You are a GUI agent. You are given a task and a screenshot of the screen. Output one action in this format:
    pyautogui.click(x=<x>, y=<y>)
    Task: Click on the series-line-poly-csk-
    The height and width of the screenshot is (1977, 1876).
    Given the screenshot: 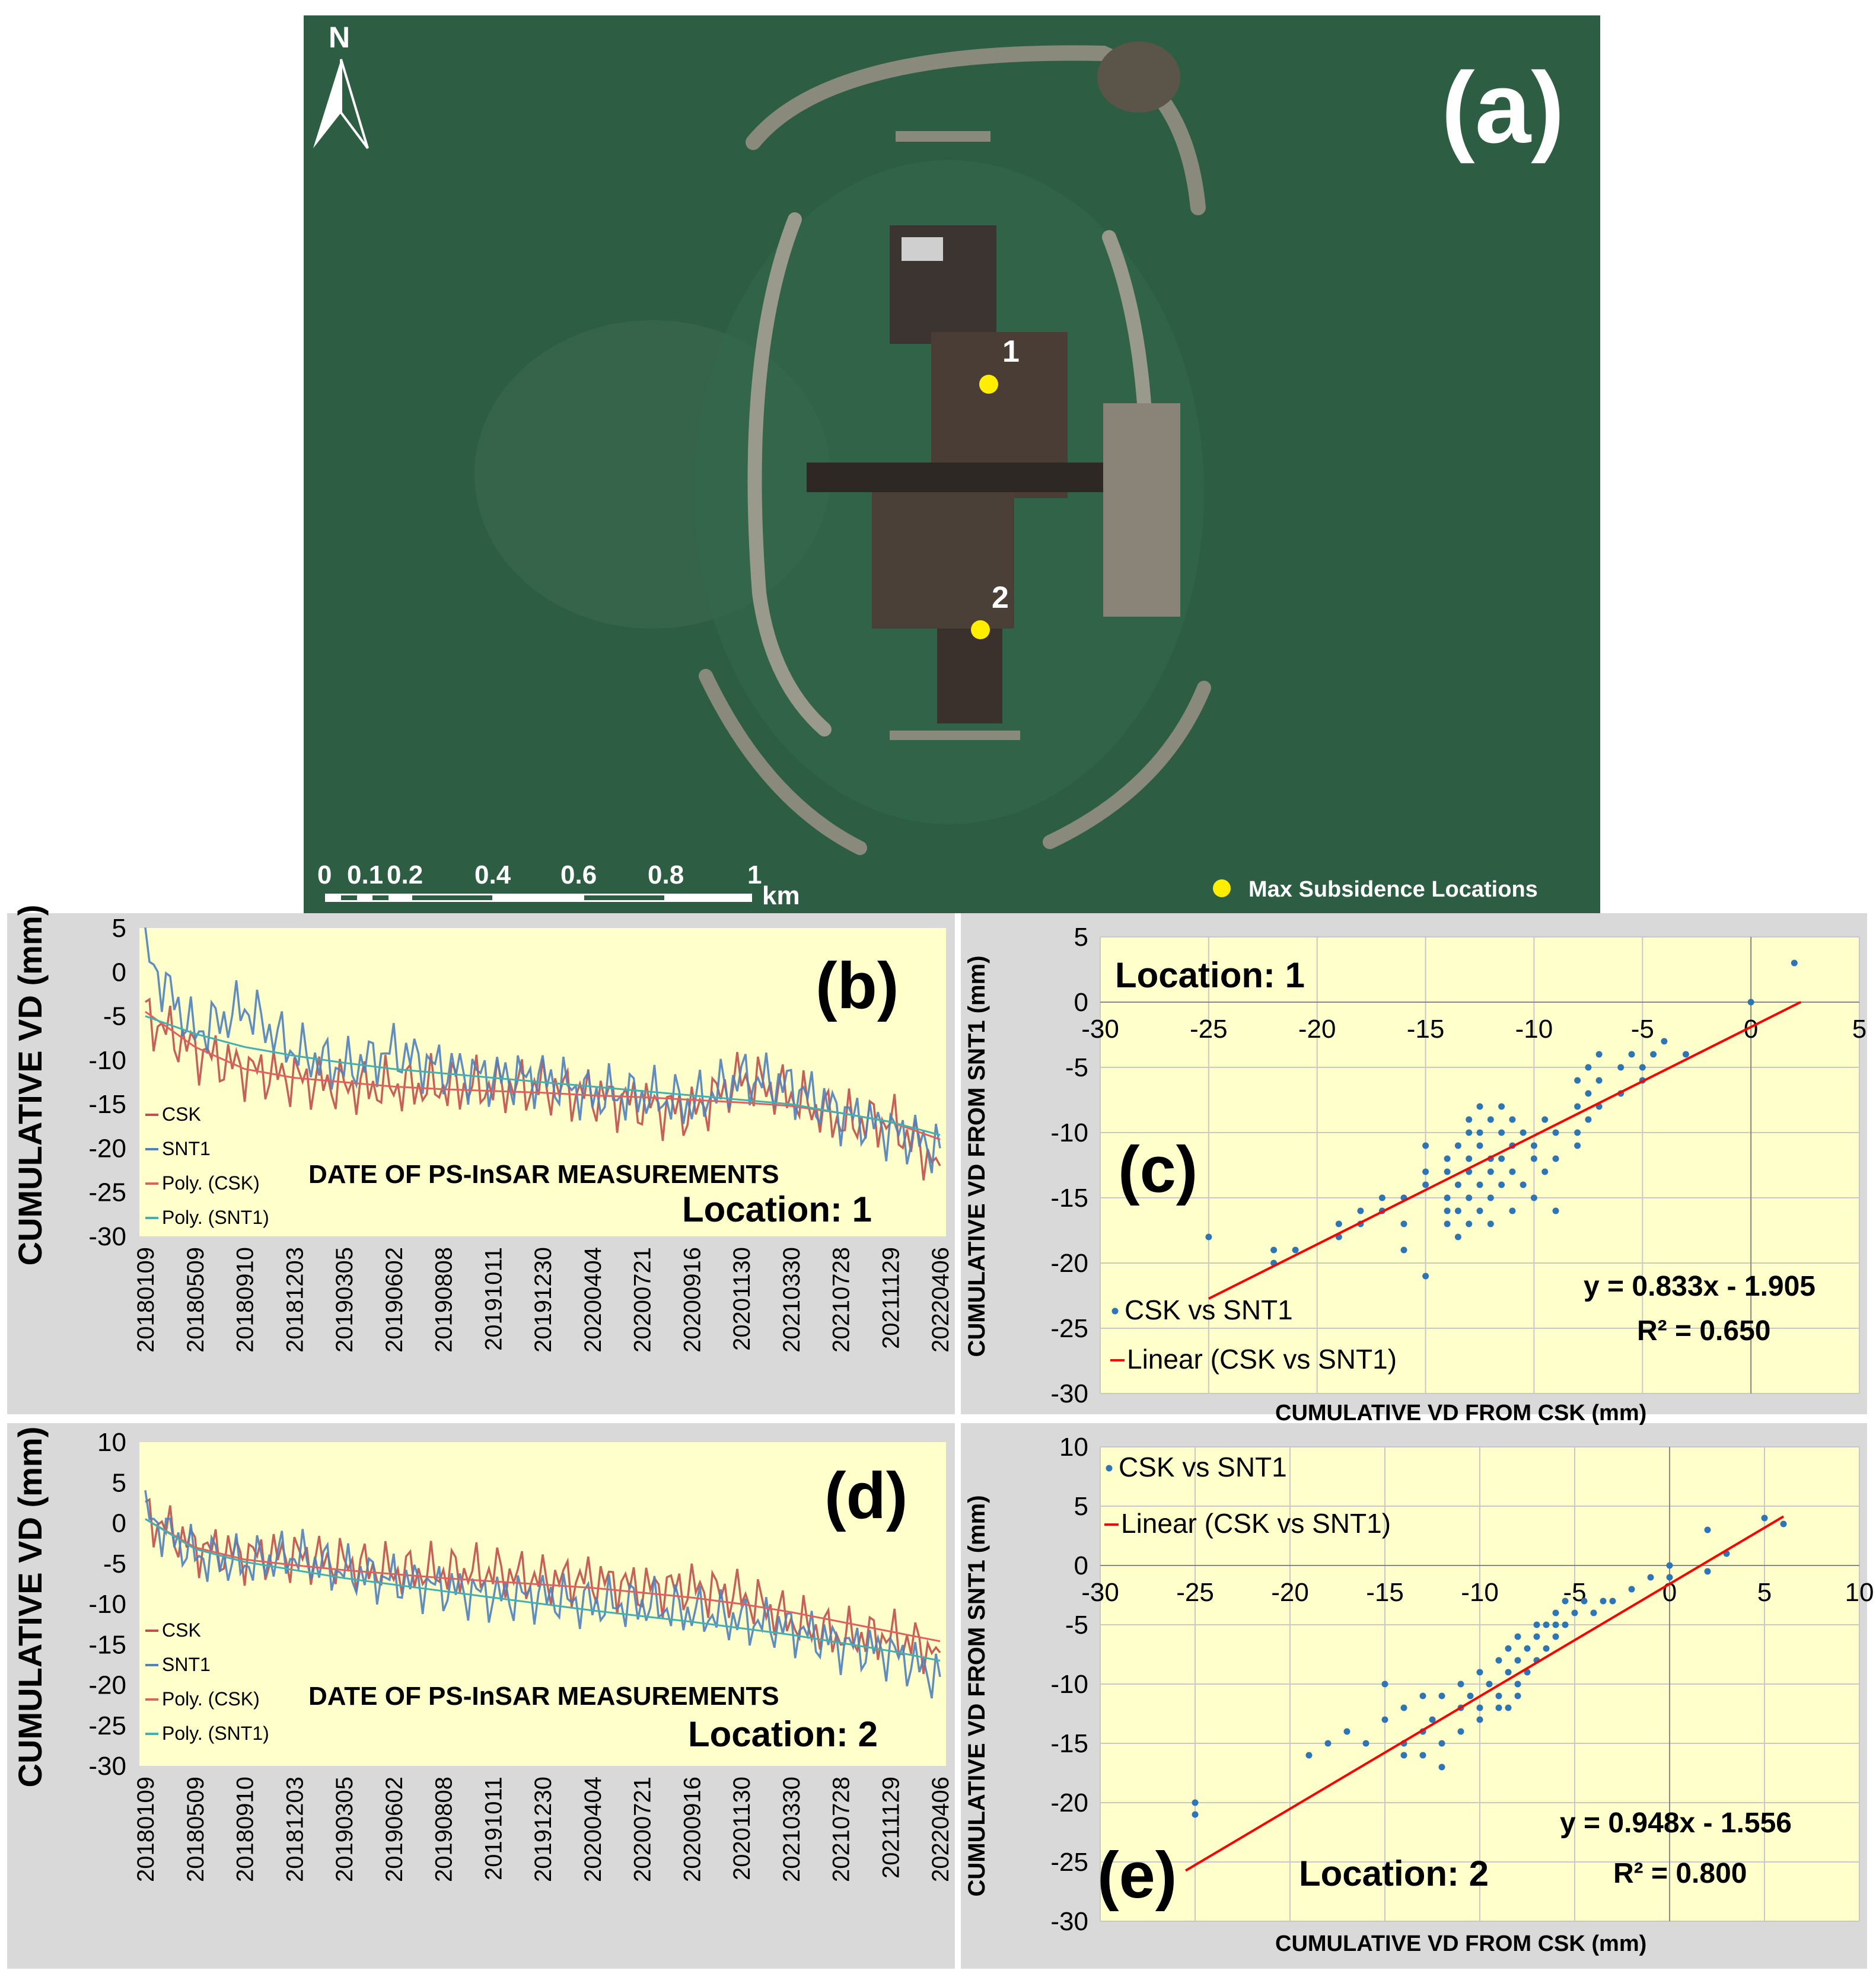 What is the action you would take?
    pyautogui.click(x=543, y=1075)
    